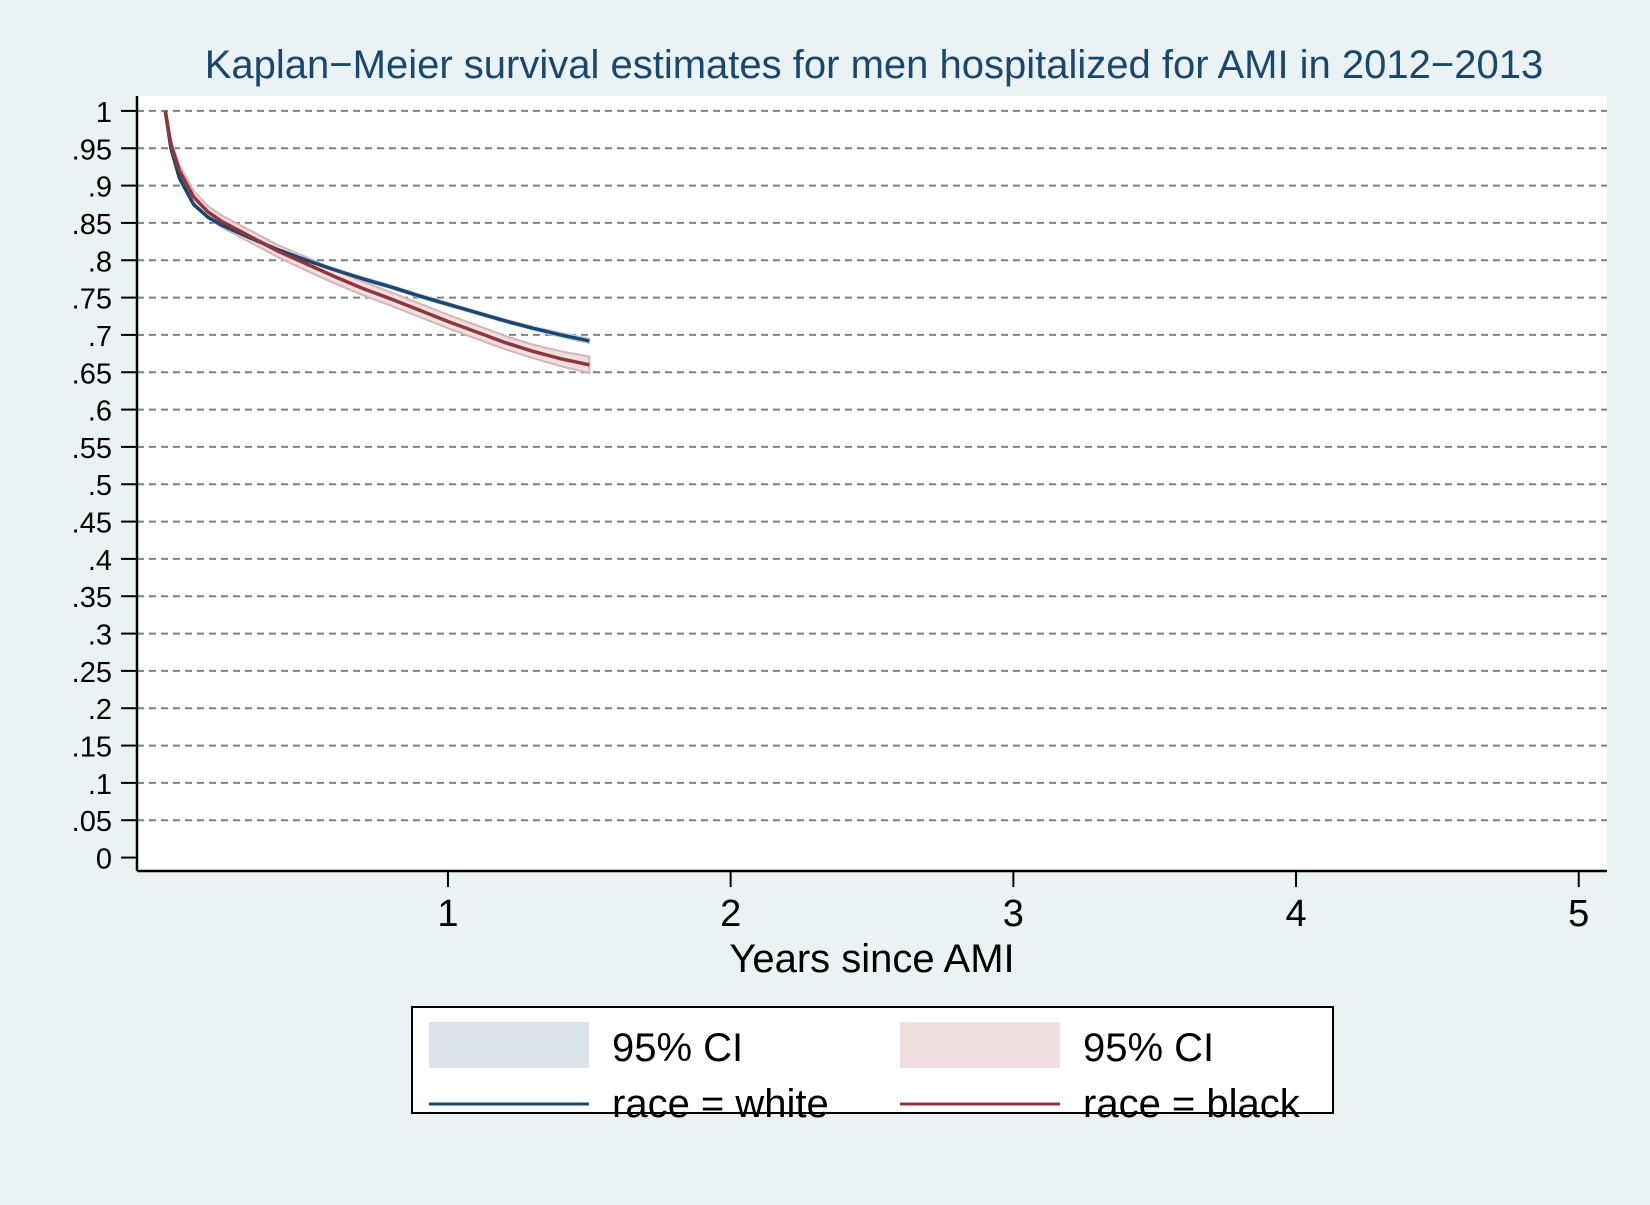  I want to click on legend-swatch-ci-white, so click(509, 1045).